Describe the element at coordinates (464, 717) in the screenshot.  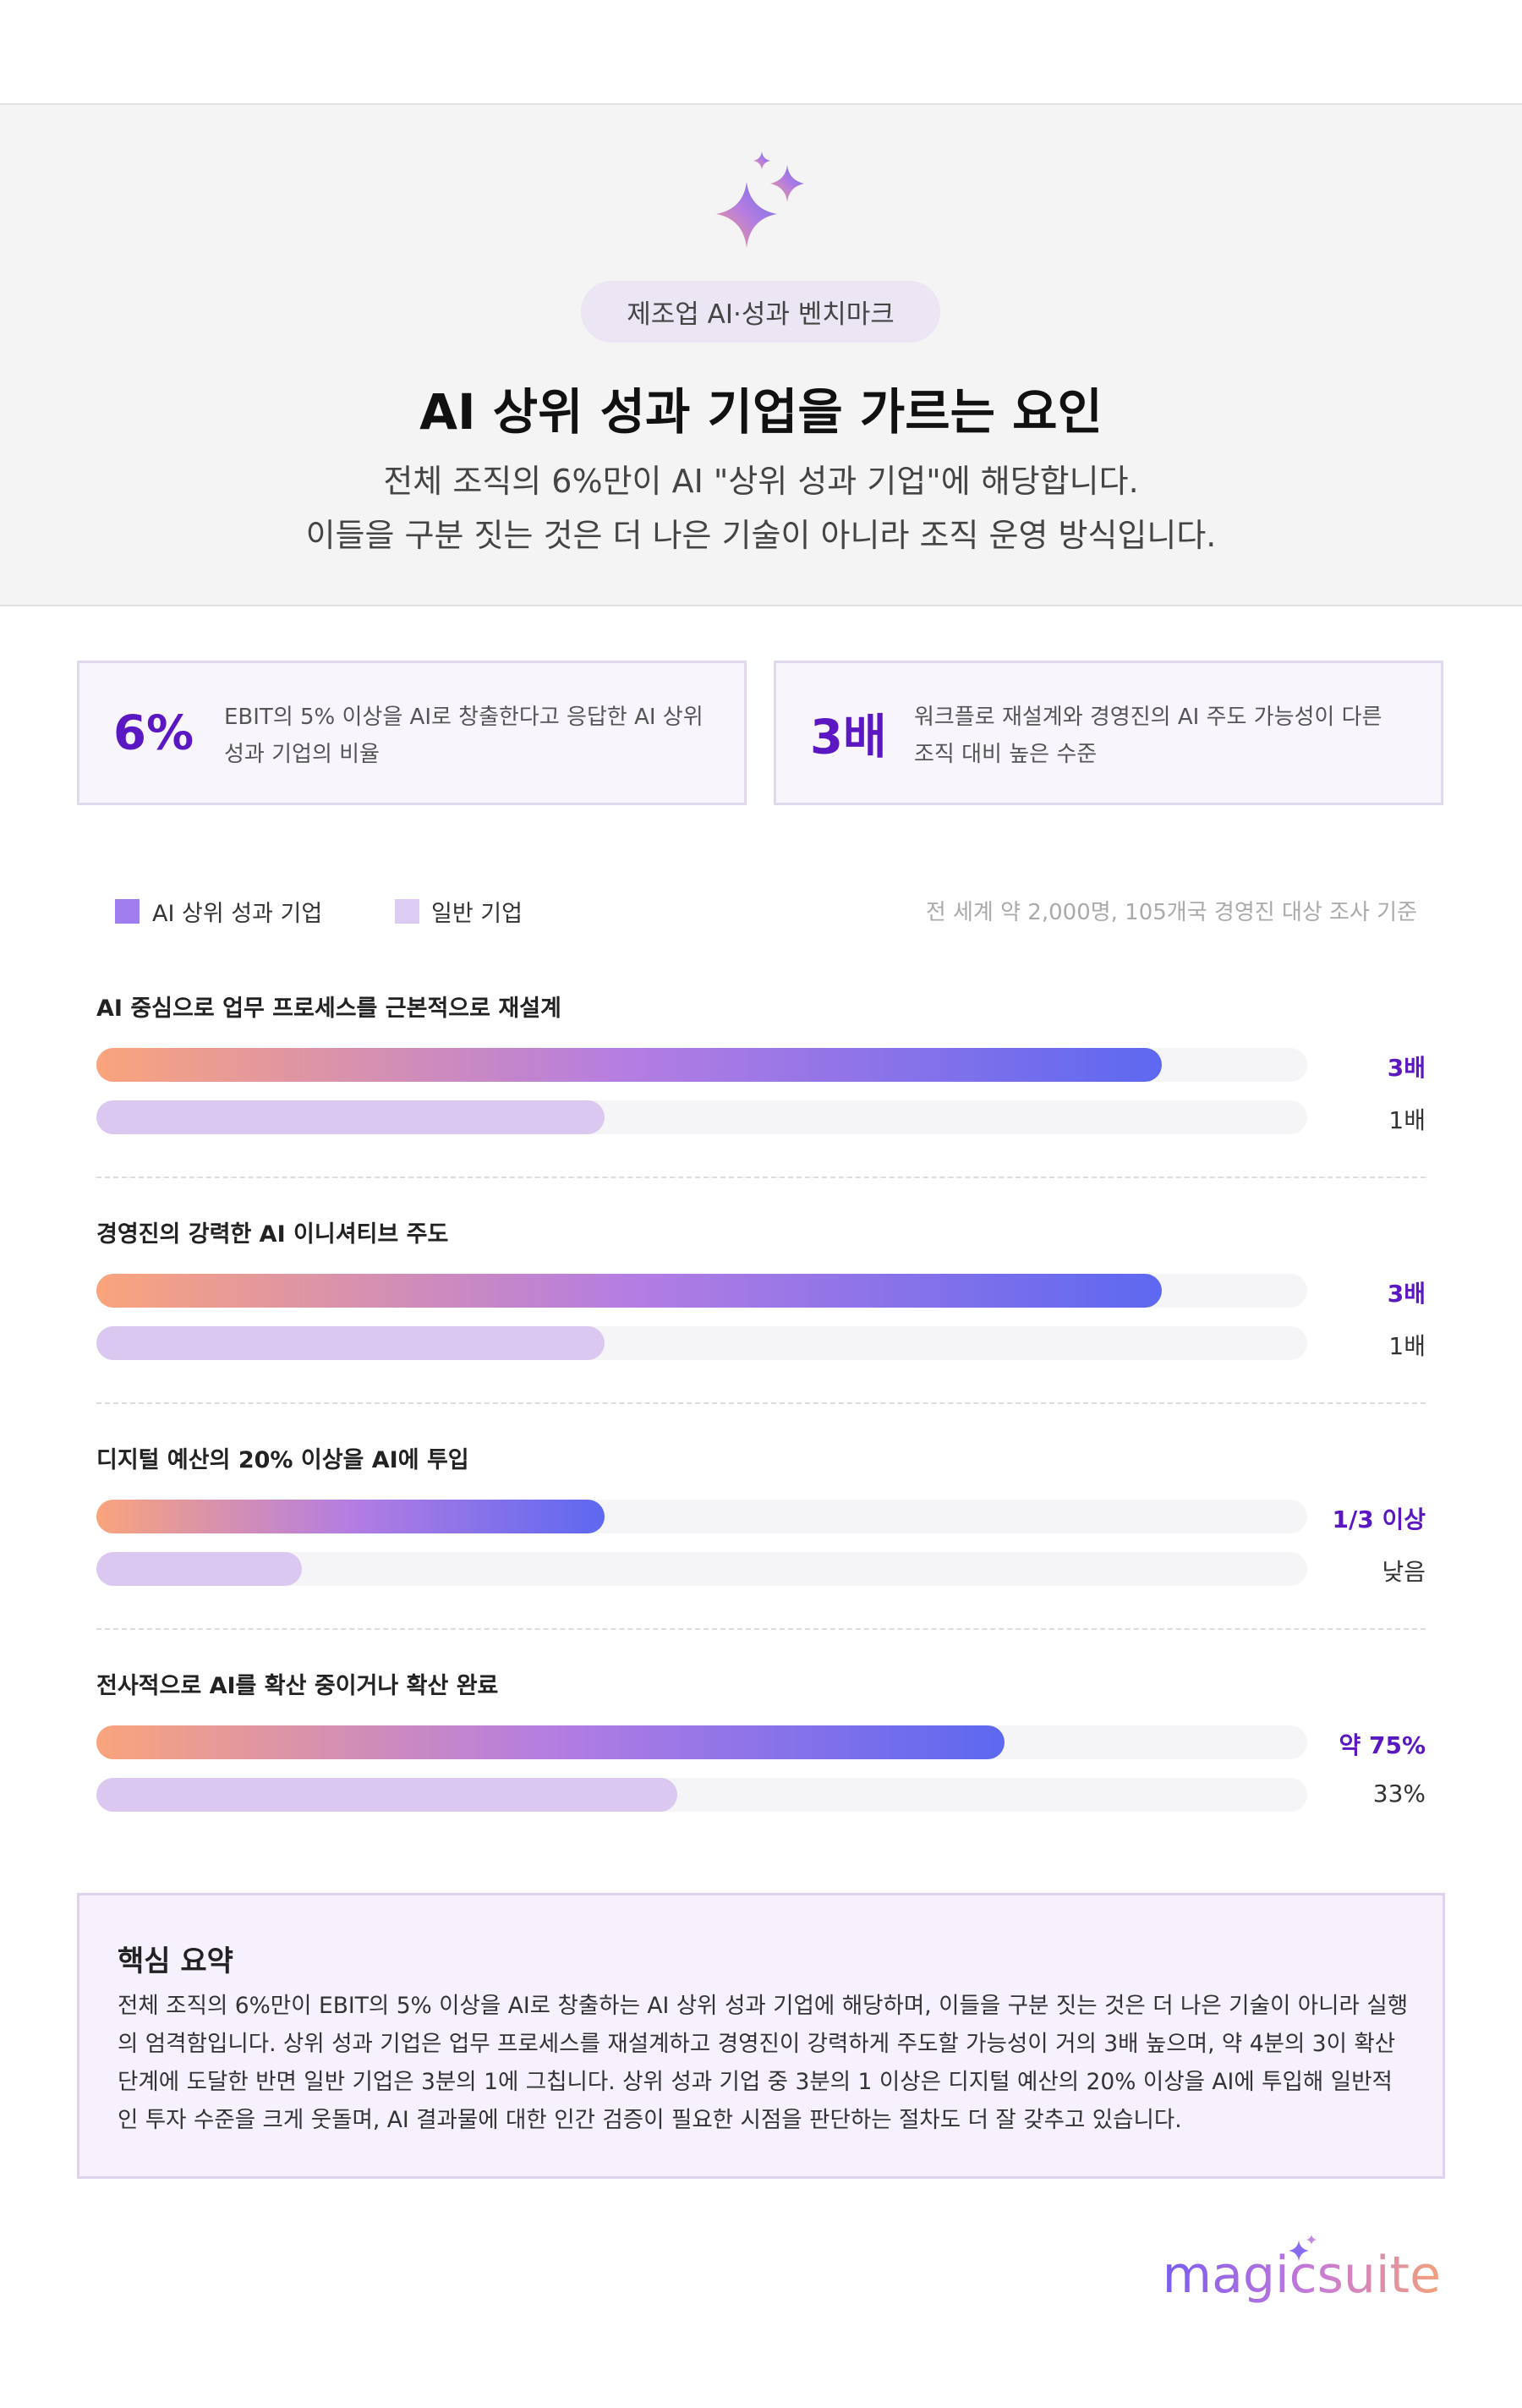
I see `line: EBIT의 5% 이상을 AI로 창출한다고 응답한 AI 상위` at that location.